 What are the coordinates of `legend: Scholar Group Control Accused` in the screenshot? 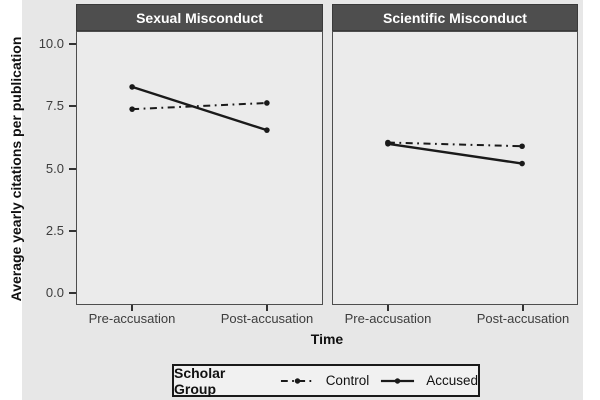 It's located at (326, 380).